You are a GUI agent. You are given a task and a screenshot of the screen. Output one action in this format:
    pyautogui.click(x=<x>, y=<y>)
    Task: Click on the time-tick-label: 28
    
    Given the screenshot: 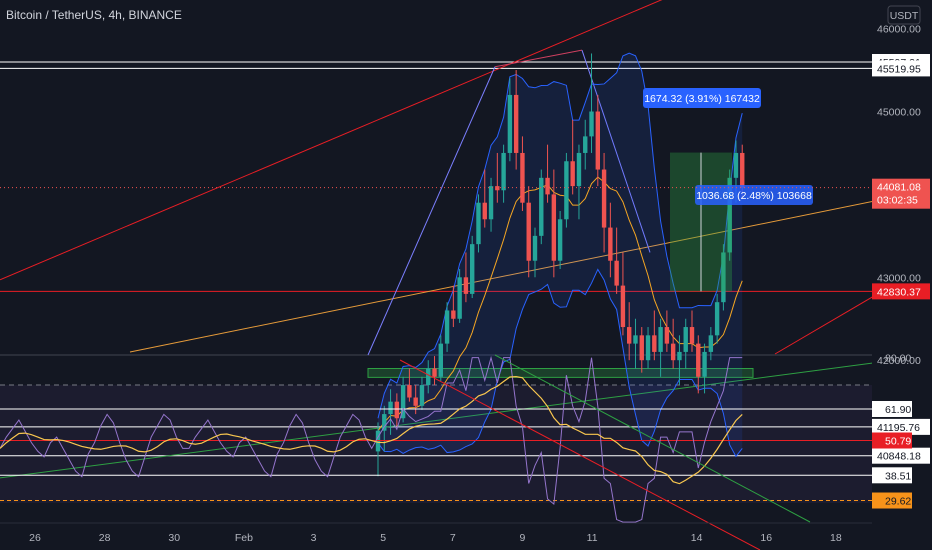 What is the action you would take?
    pyautogui.click(x=105, y=538)
    